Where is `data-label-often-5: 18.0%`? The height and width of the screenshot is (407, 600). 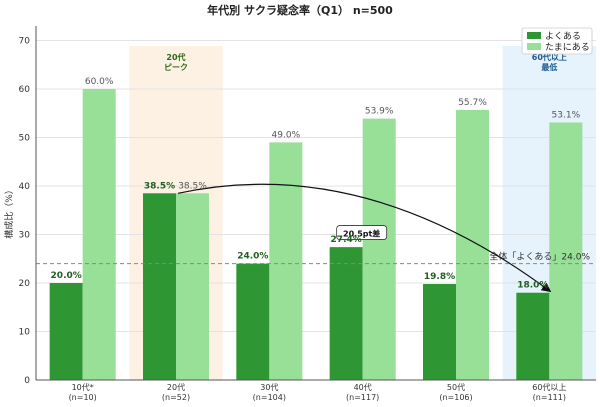
data-label-often-5: 18.0% is located at coordinates (532, 286).